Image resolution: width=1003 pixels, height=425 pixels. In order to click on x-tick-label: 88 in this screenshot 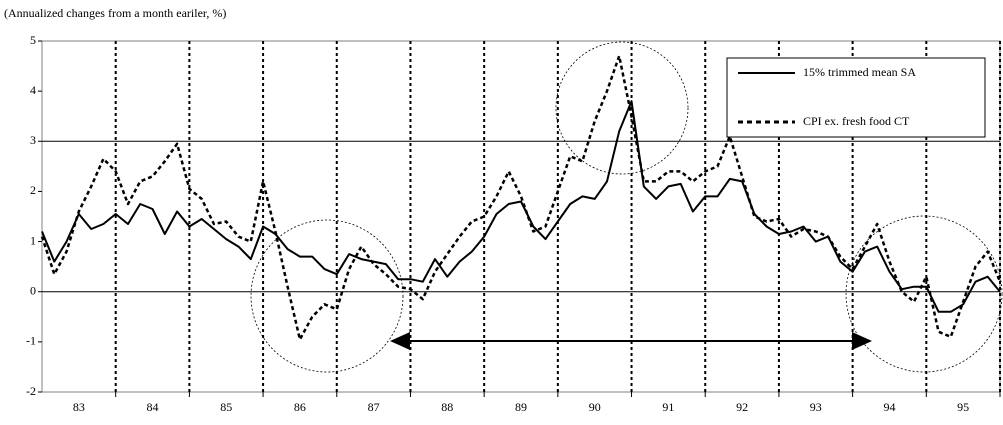, I will do `click(447, 407)`.